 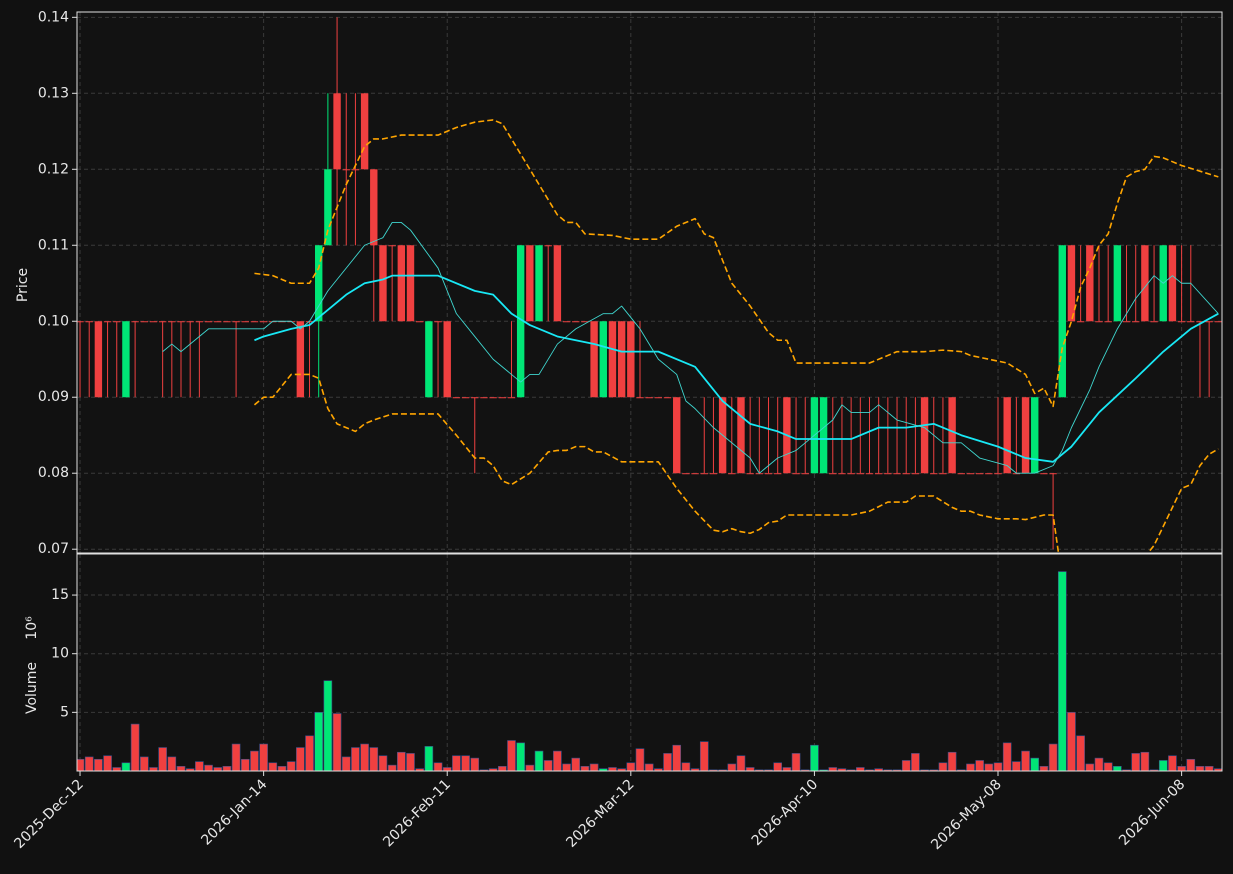 What do you see at coordinates (32, 628) in the screenshot?
I see `volume-scale-label: 10⁶` at bounding box center [32, 628].